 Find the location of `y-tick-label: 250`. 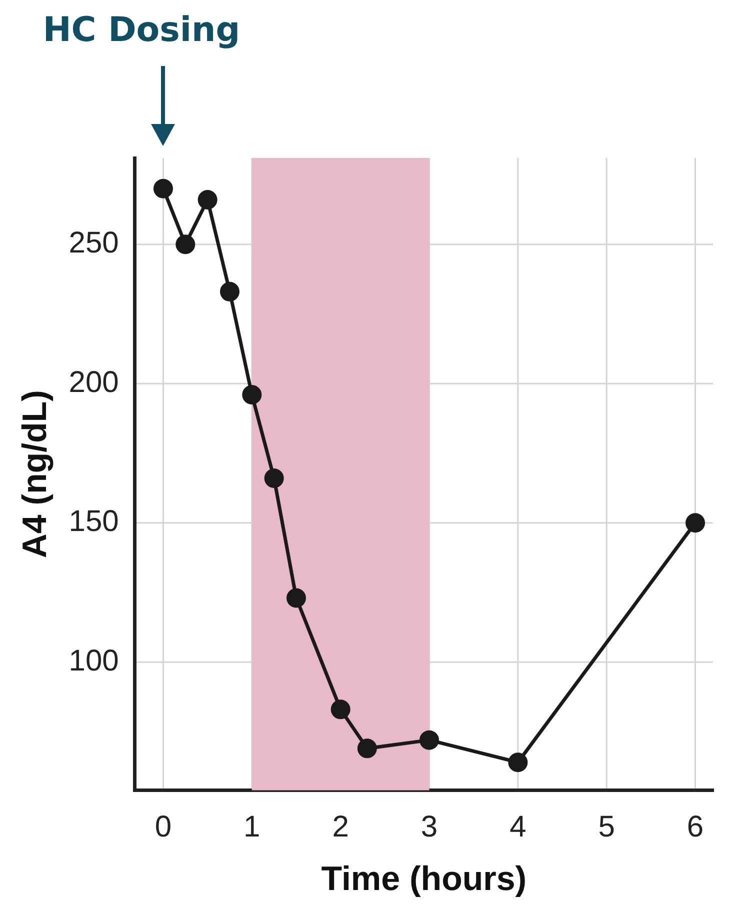

y-tick-label: 250 is located at coordinates (93, 243).